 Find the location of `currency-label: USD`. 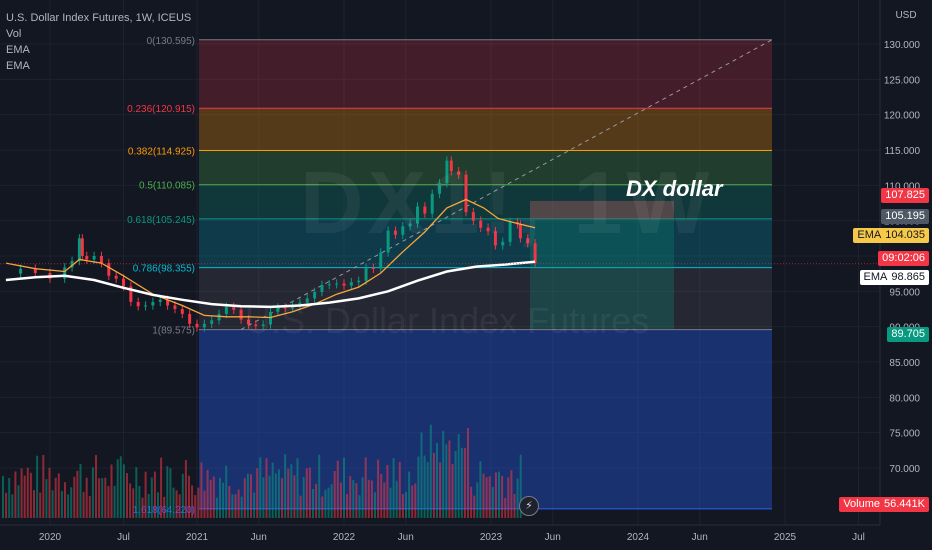

currency-label: USD is located at coordinates (905, 15).